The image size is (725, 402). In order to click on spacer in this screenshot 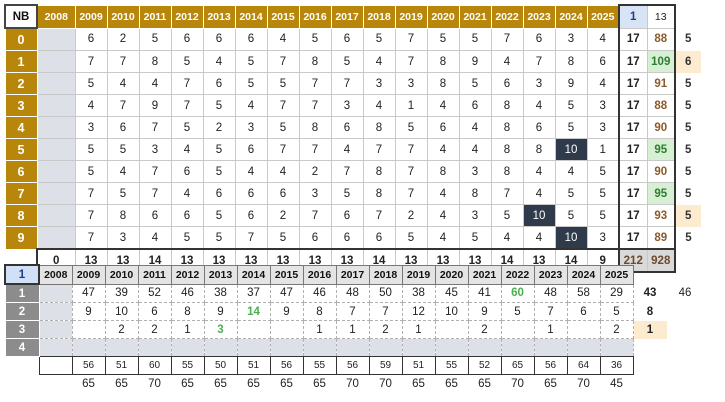, I will do `click(685, 366)`.